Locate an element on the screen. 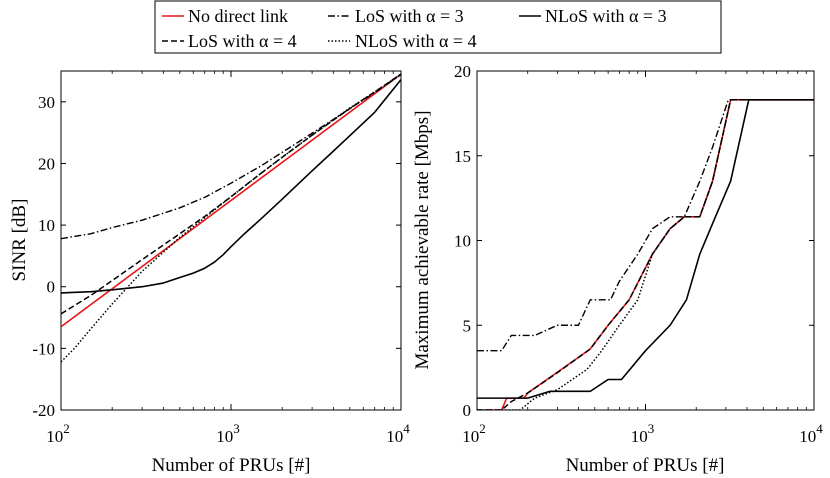 This screenshot has width=830, height=478. sinr-x-axis-label: Number of PRUs [#] is located at coordinates (231, 465).